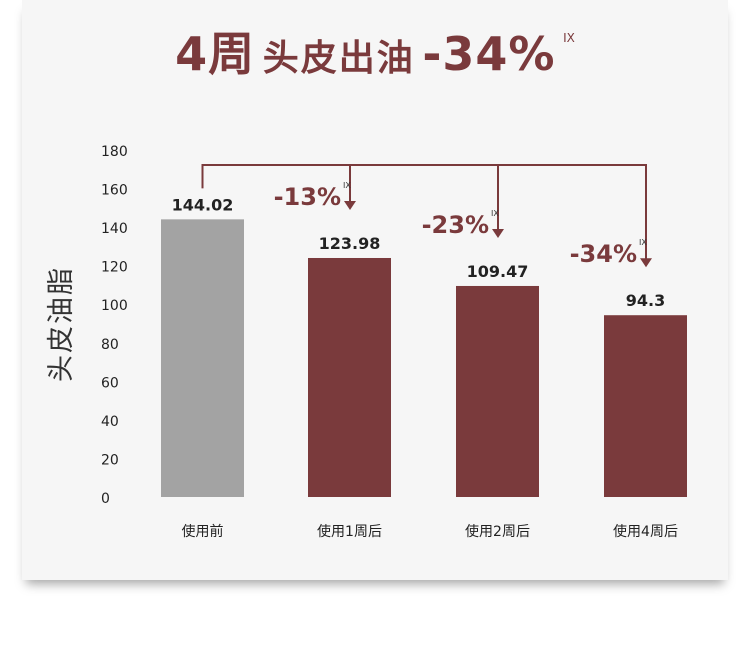  Describe the element at coordinates (455, 225) in the screenshot. I see `change-percent-label: -23%` at that location.